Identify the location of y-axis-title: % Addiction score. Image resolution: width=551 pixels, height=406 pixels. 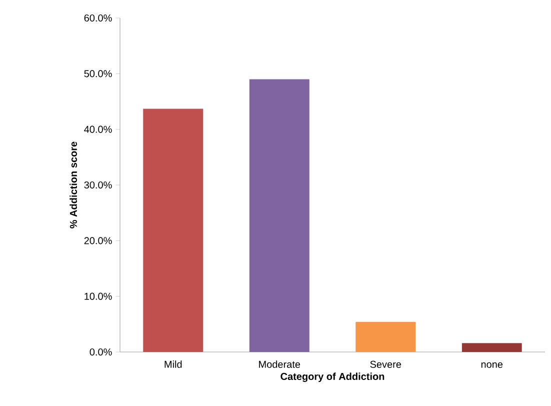
(73, 185).